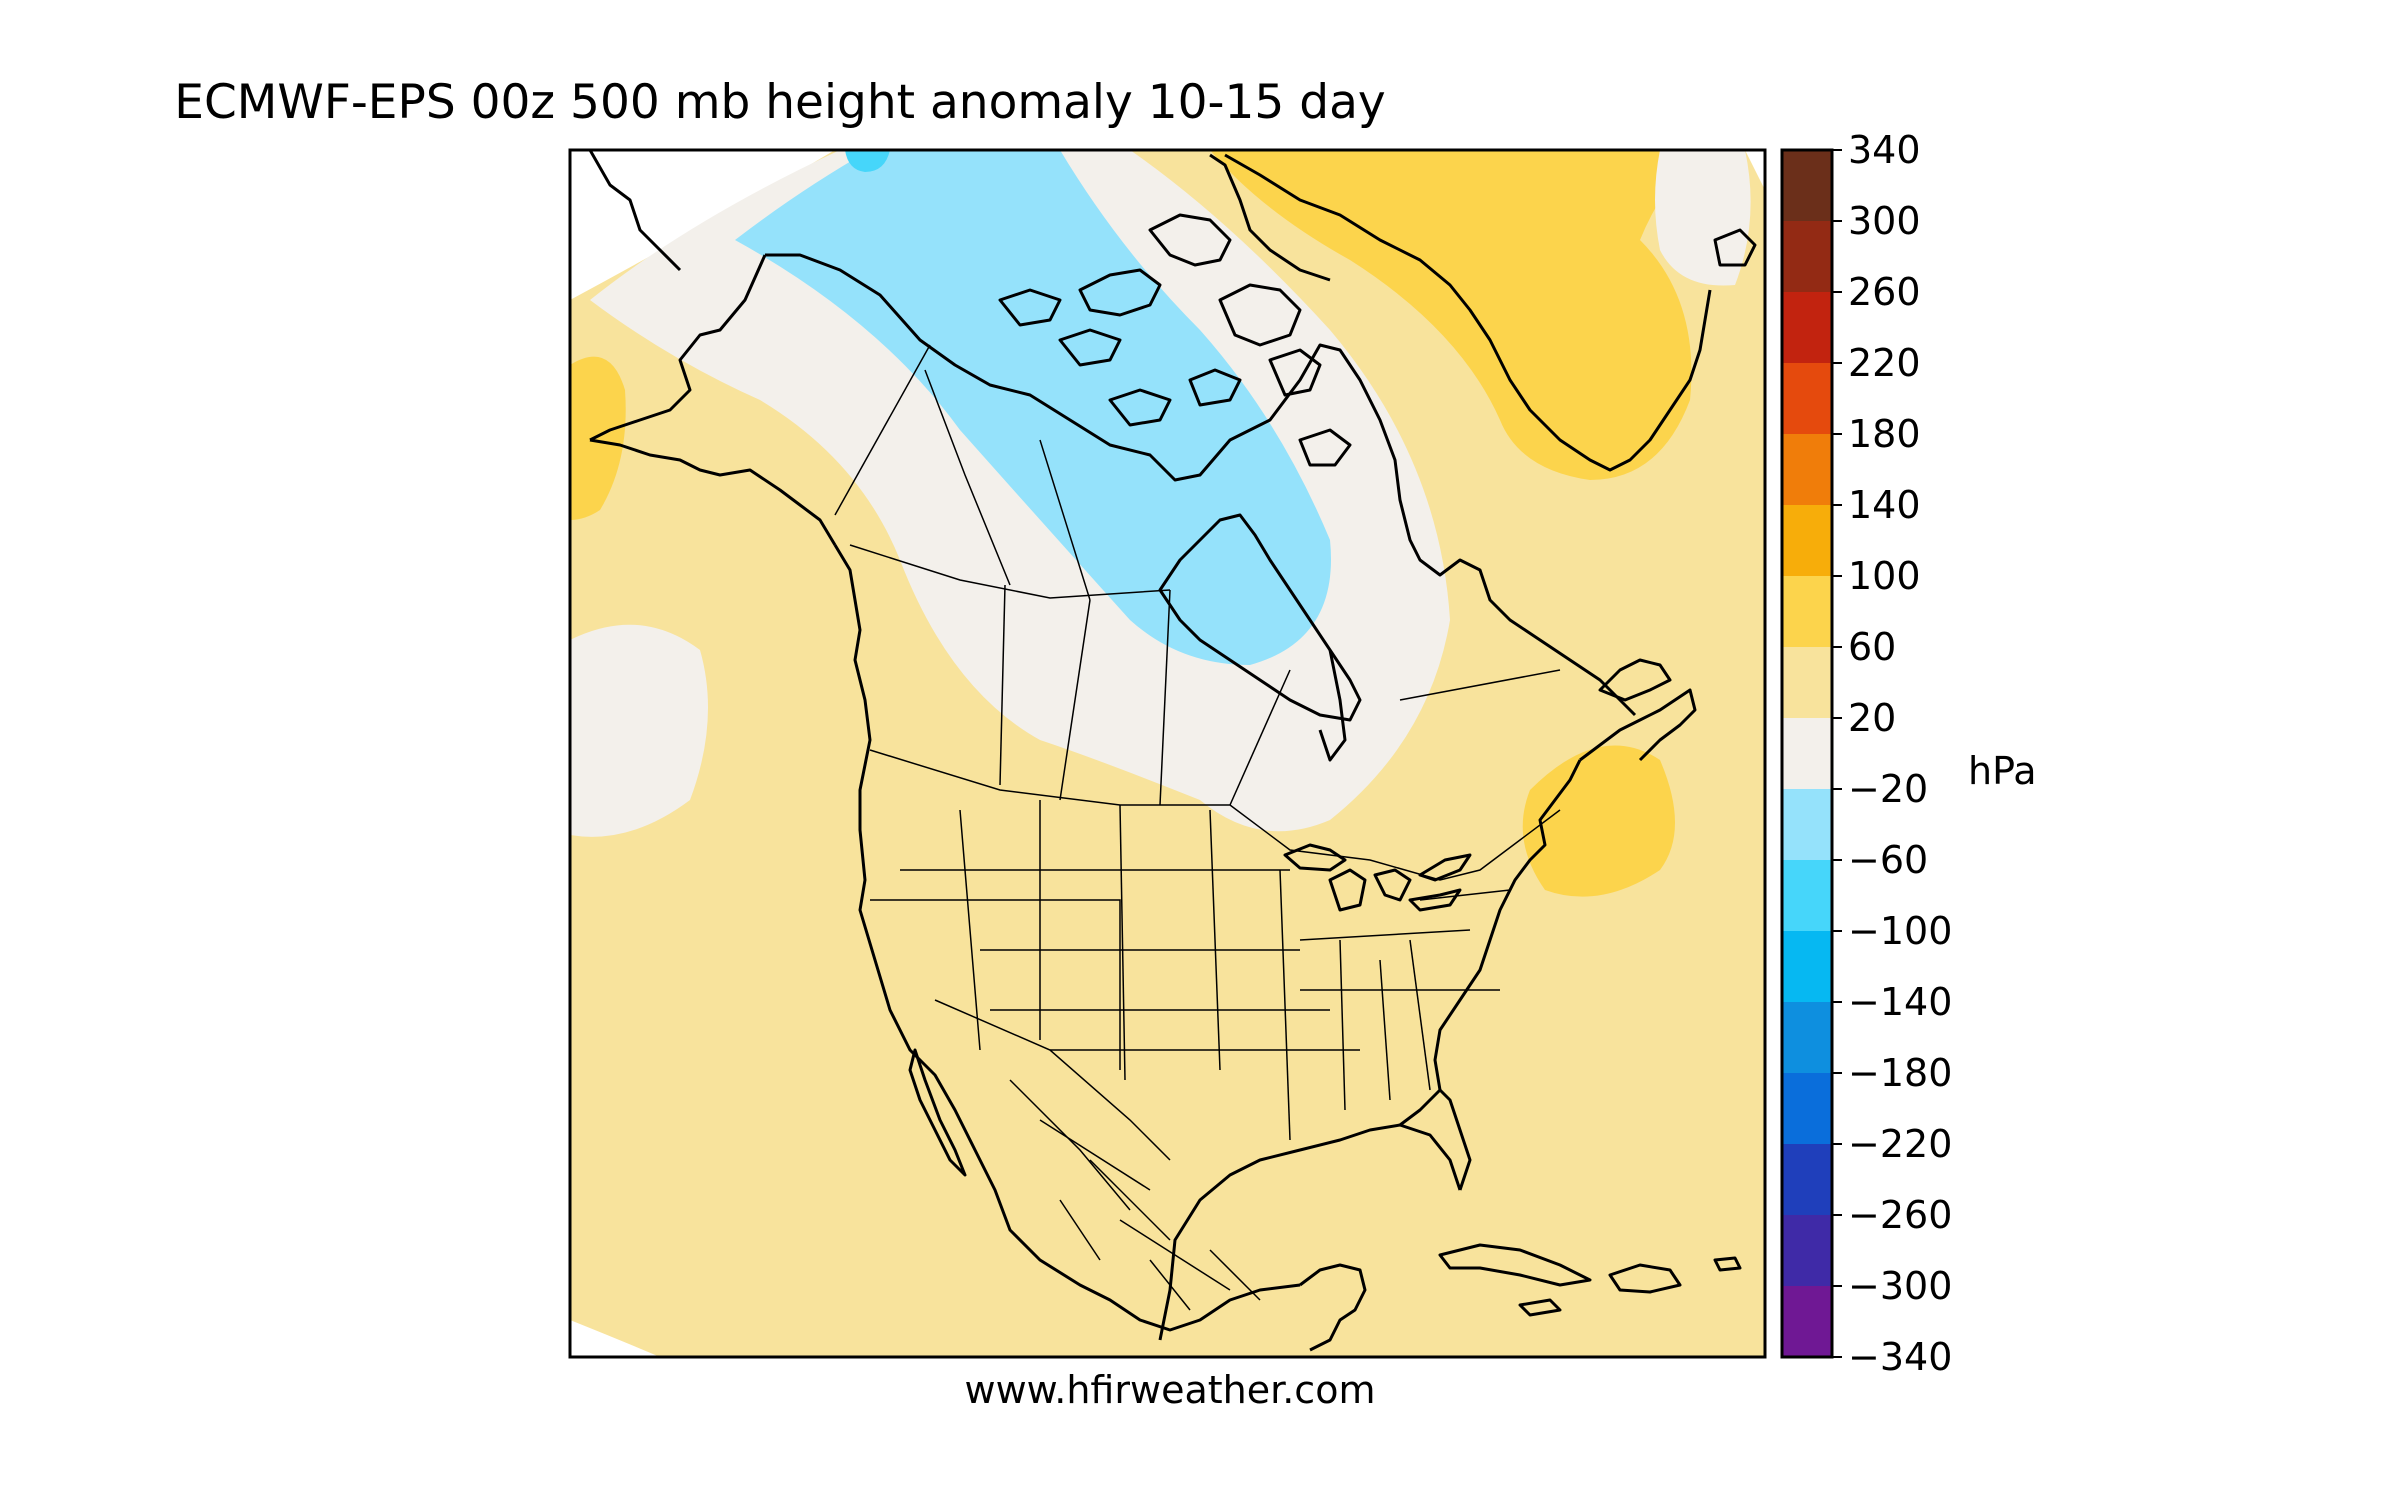  Describe the element at coordinates (1884, 221) in the screenshot. I see `colorbar-tick-label: 300` at that location.